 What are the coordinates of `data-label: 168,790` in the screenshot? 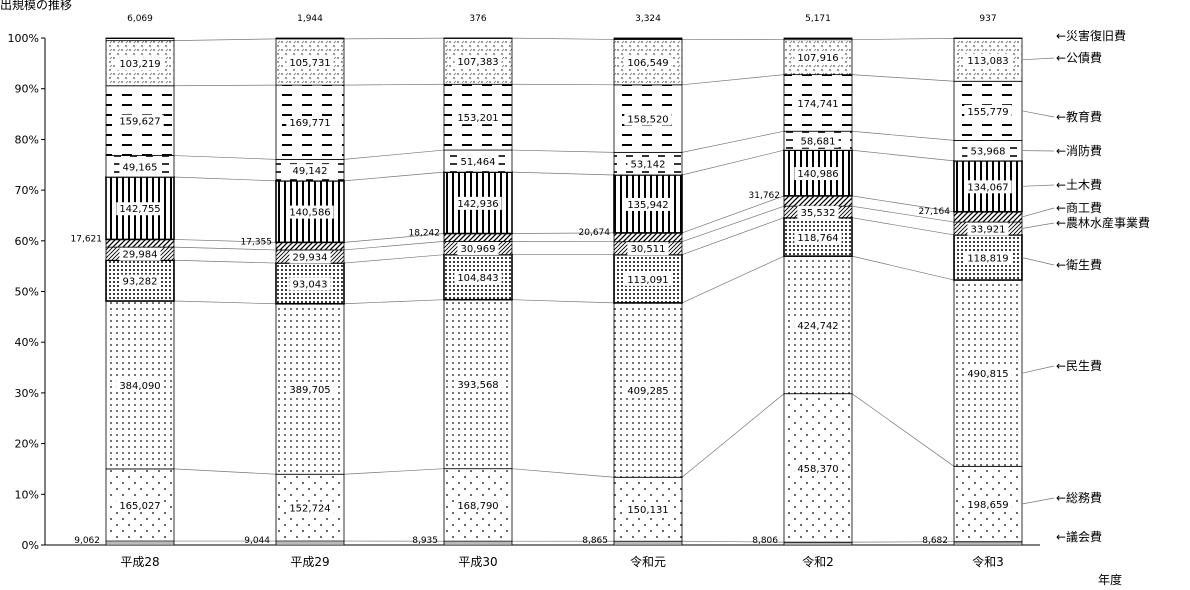 It's located at (477, 506).